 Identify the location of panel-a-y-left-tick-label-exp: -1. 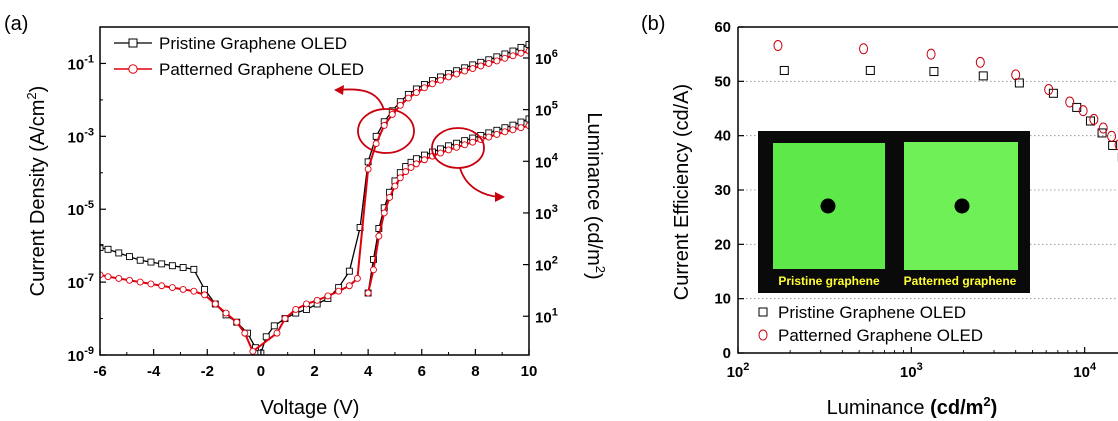
(89, 59).